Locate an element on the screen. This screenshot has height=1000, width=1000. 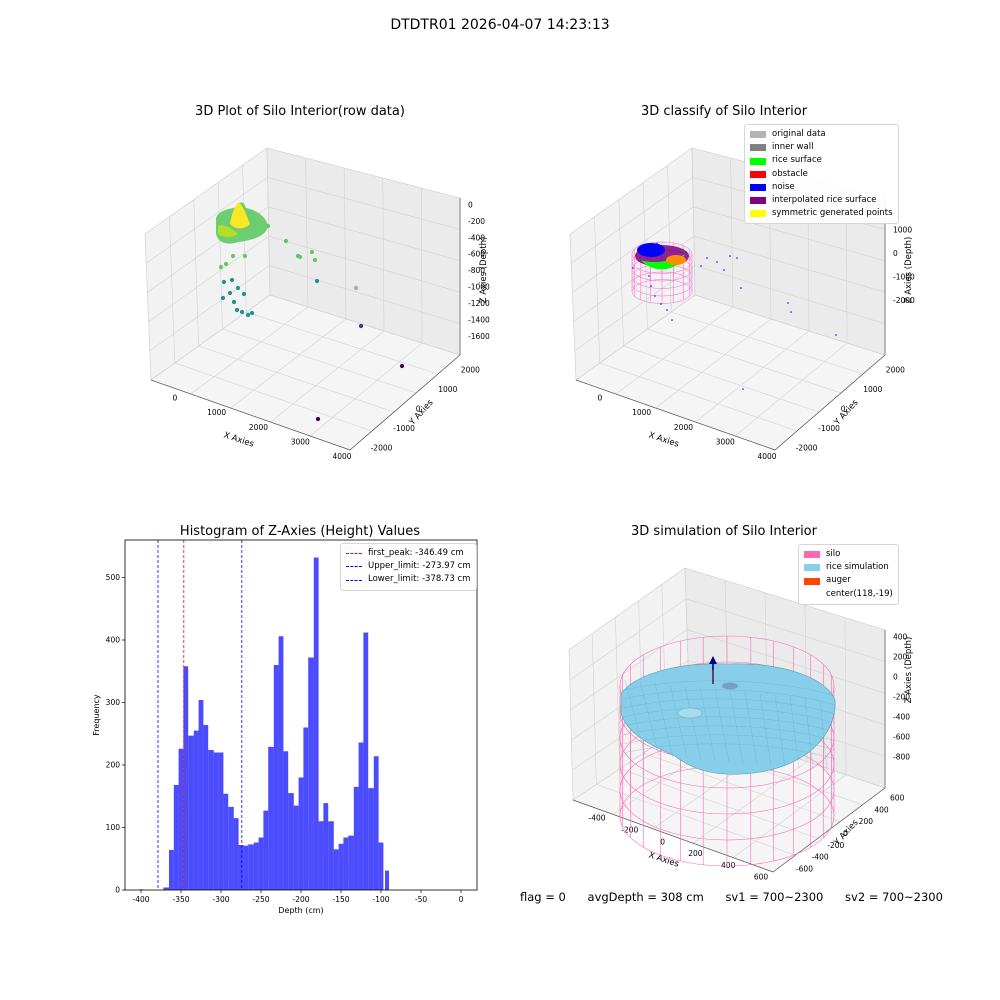
rice-mesh is located at coordinates (729, 725).